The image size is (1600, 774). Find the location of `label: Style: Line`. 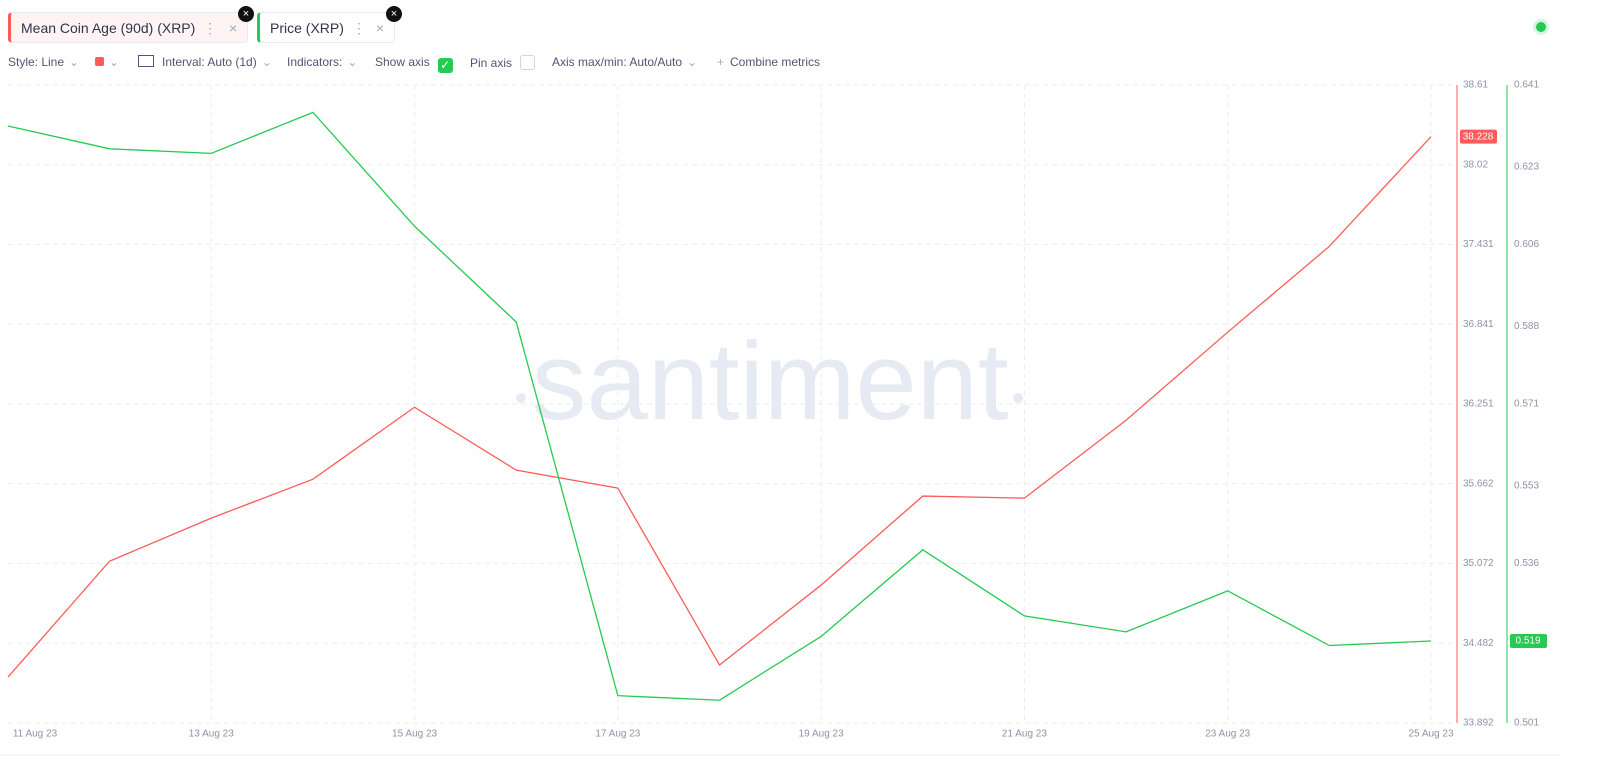

label: Style: Line is located at coordinates (36, 62).